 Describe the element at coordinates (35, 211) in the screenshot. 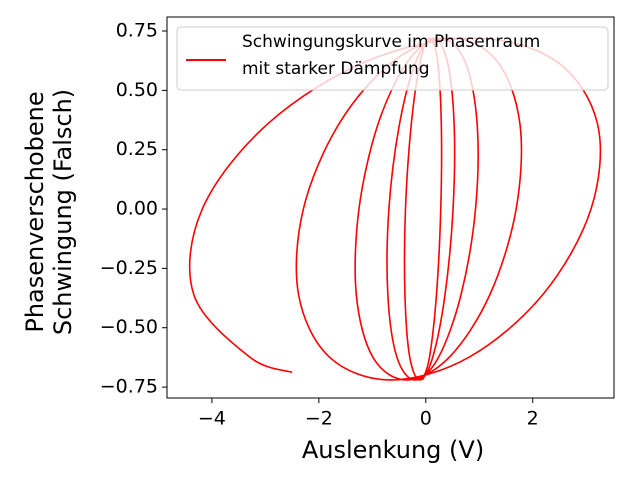

I see `y-axis-label: Phasenverschobene` at that location.